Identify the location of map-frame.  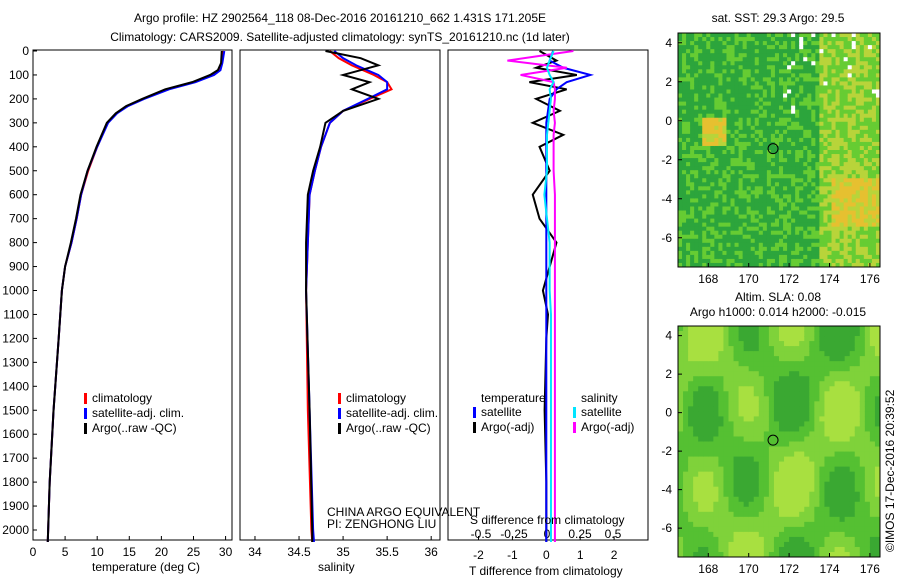
(779, 441).